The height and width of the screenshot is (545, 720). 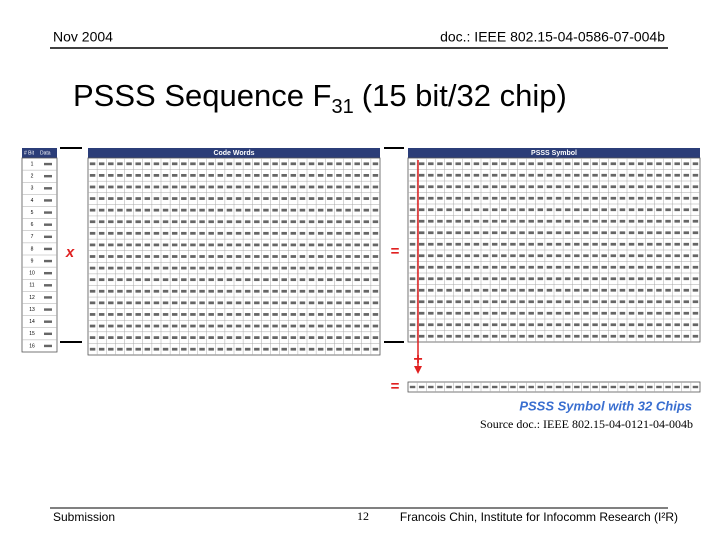 I want to click on table-header-text: Code Words, so click(x=233, y=153).